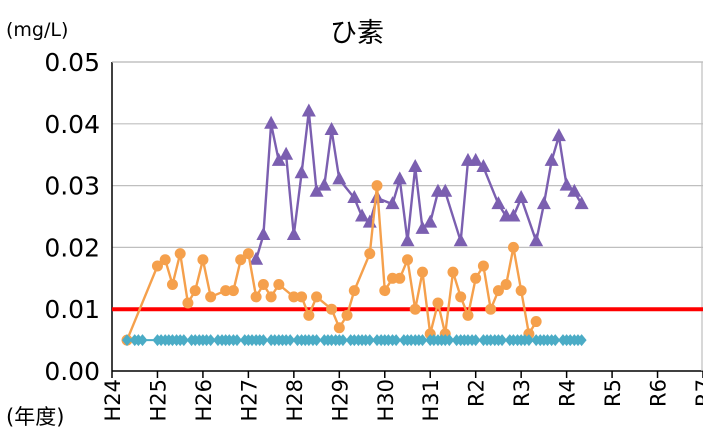 This screenshot has height=444, width=703. What do you see at coordinates (204, 400) in the screenshot?
I see `x-tick-label: H26` at bounding box center [204, 400].